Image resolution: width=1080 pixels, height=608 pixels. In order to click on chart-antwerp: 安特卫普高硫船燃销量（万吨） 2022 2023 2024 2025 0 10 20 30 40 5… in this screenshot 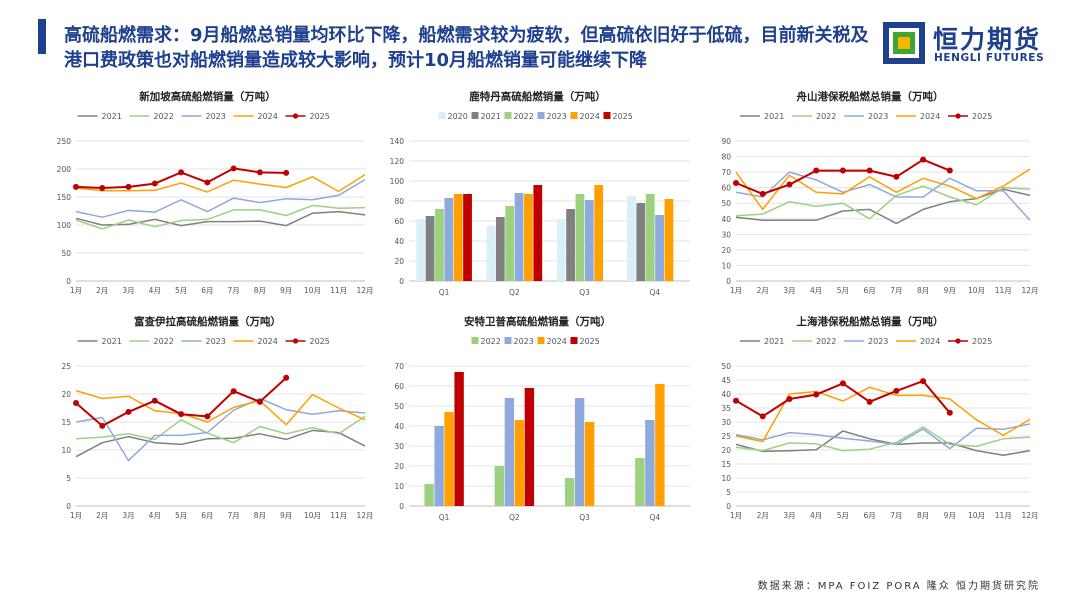, I will do `click(542, 418)`.